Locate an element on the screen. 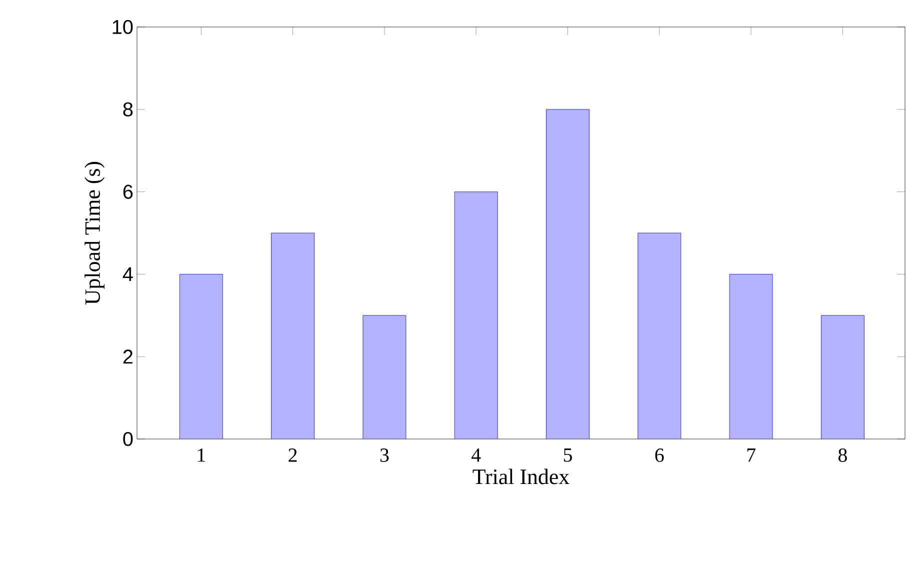 The height and width of the screenshot is (563, 907). x-axis-title: Trial Index is located at coordinates (521, 476).